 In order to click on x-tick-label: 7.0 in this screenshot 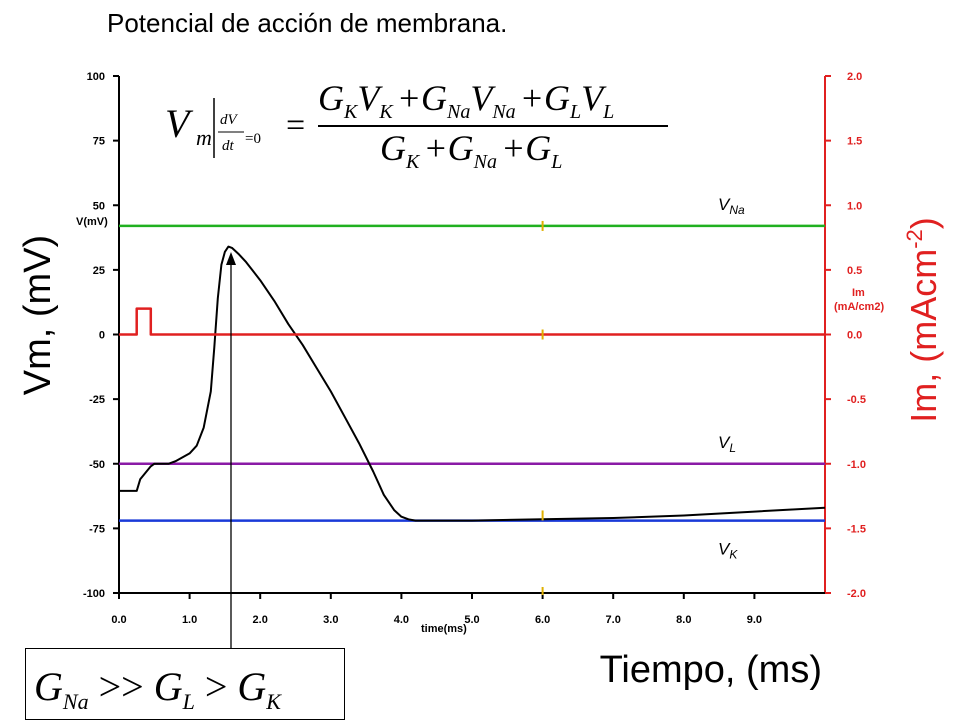, I will do `click(613, 620)`.